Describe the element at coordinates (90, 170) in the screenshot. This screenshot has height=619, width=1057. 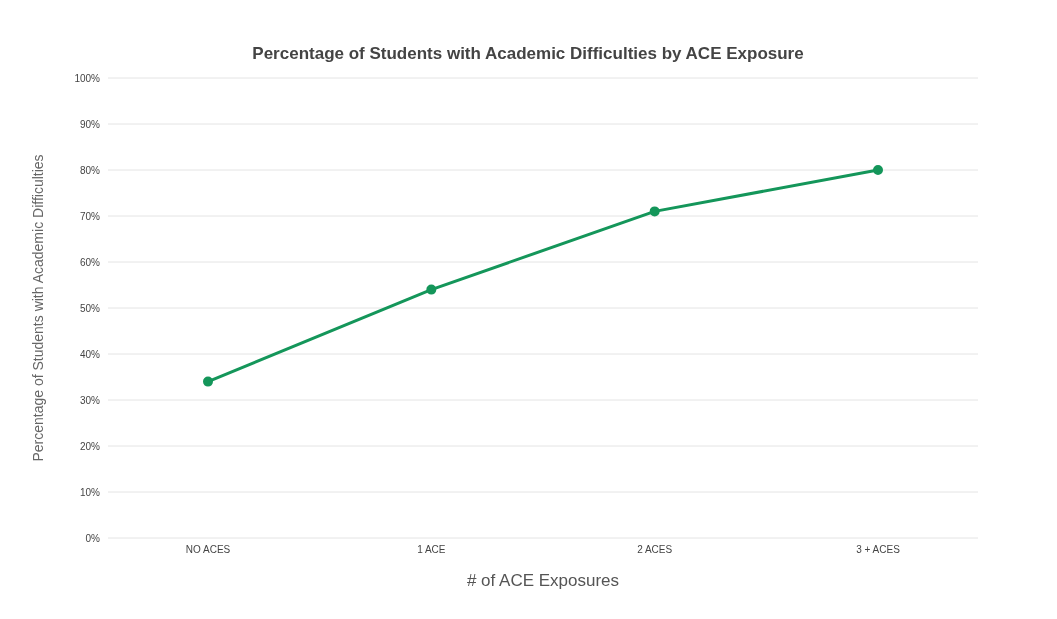
I see `y-tick-label: 80%` at that location.